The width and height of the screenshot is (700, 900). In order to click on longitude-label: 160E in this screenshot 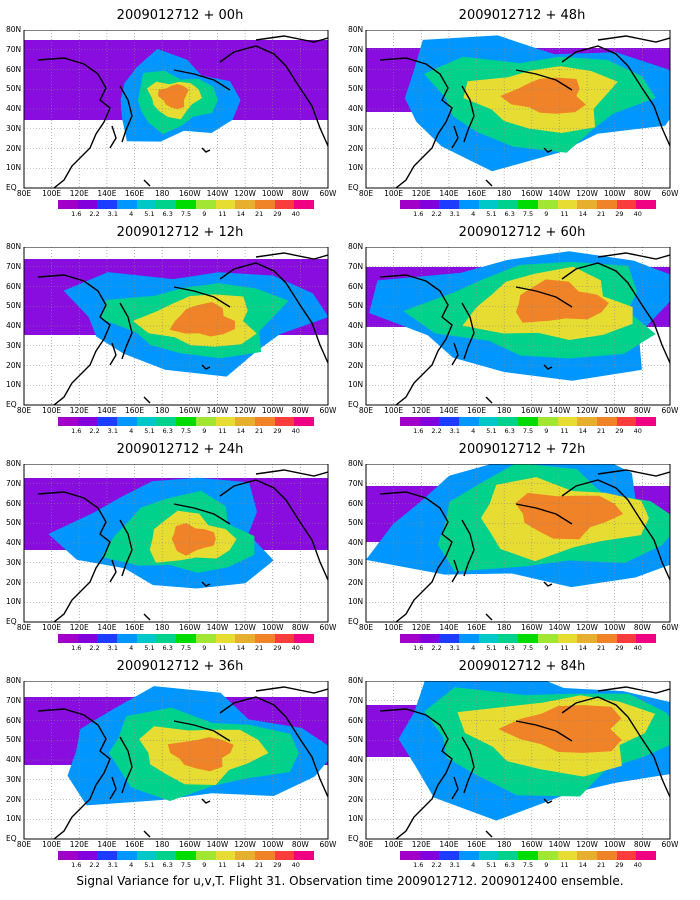, I will do `click(135, 193)`.